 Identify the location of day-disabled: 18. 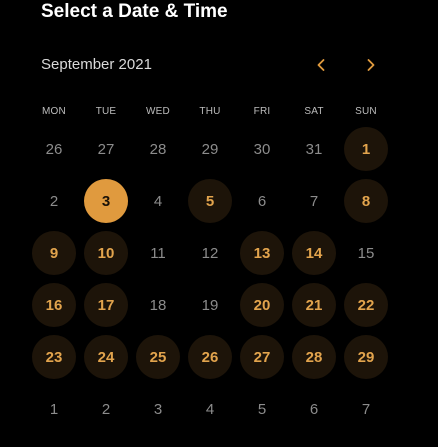
(158, 305).